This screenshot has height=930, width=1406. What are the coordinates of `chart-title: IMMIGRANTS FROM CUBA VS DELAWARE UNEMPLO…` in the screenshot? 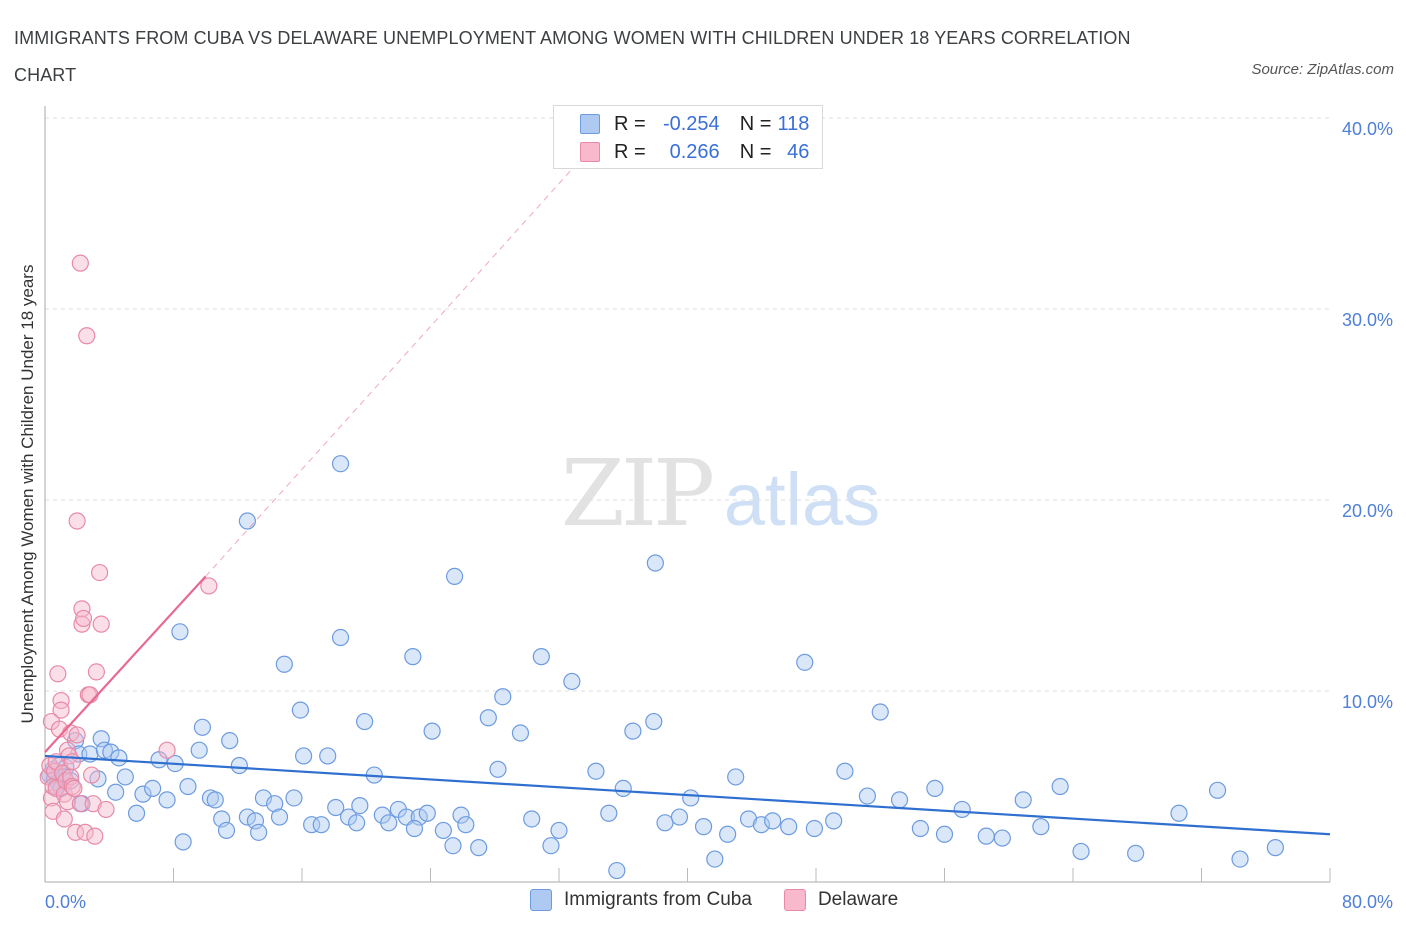 It's located at (572, 56).